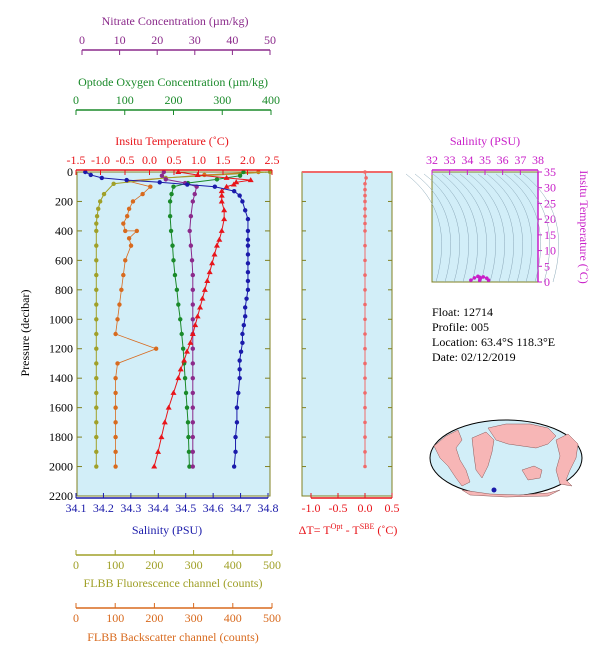 The height and width of the screenshot is (662, 608). Describe the element at coordinates (173, 583) in the screenshot. I see `fluorescence-axis-title: FLBB Fluorescence channel (counts)` at that location.